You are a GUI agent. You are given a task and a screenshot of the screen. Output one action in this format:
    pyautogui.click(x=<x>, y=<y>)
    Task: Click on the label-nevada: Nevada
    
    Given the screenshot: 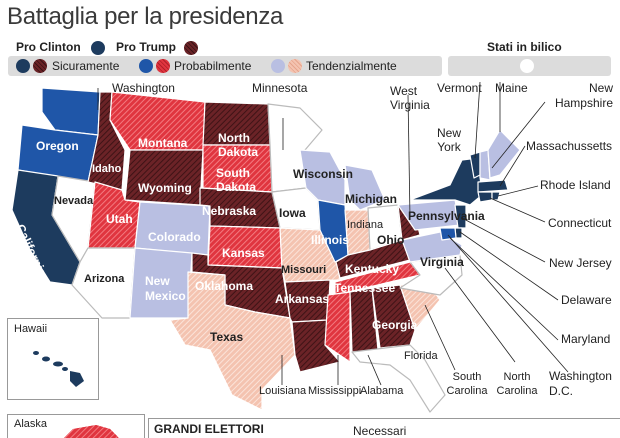 What is the action you would take?
    pyautogui.click(x=74, y=201)
    